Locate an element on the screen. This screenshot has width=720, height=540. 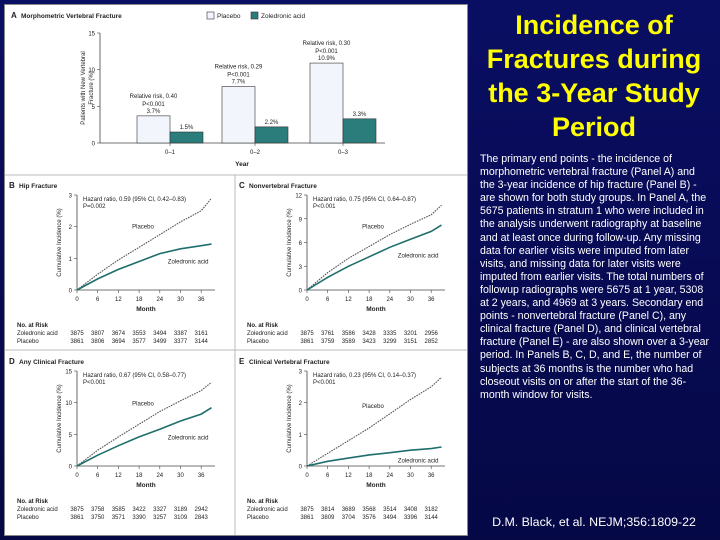
risk-table-cell: 3189 is located at coordinates (181, 510).